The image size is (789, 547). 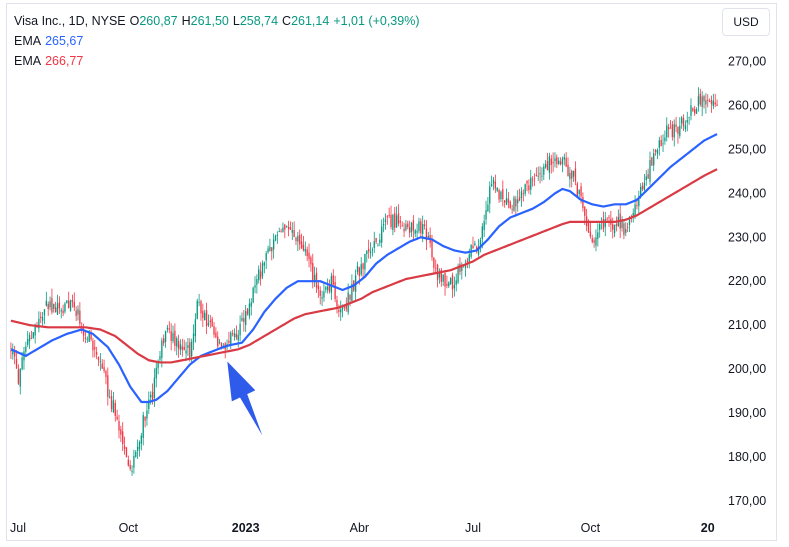 What do you see at coordinates (216, 61) in the screenshot?
I see `ema-legend-slow: EMA 266,77` at bounding box center [216, 61].